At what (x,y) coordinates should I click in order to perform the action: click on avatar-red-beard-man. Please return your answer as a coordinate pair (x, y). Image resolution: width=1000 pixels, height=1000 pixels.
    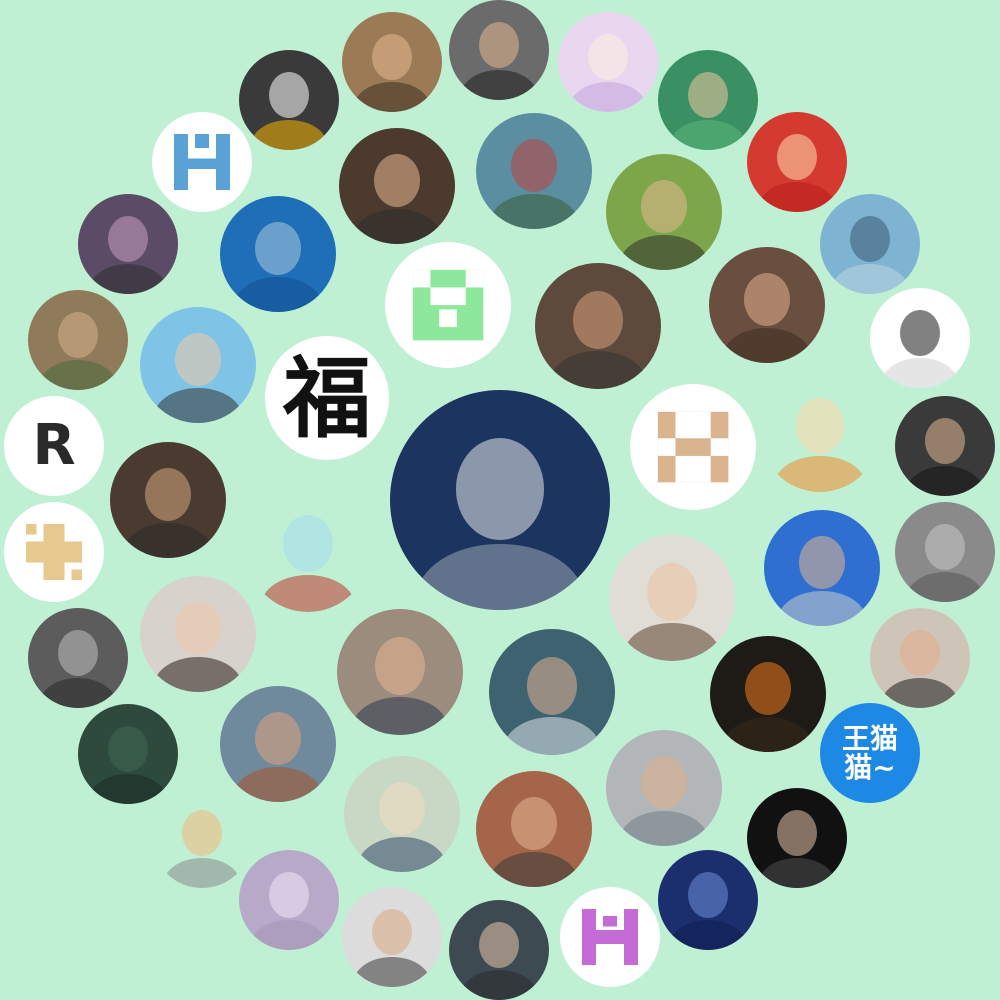
    Looking at the image, I should click on (278, 744).